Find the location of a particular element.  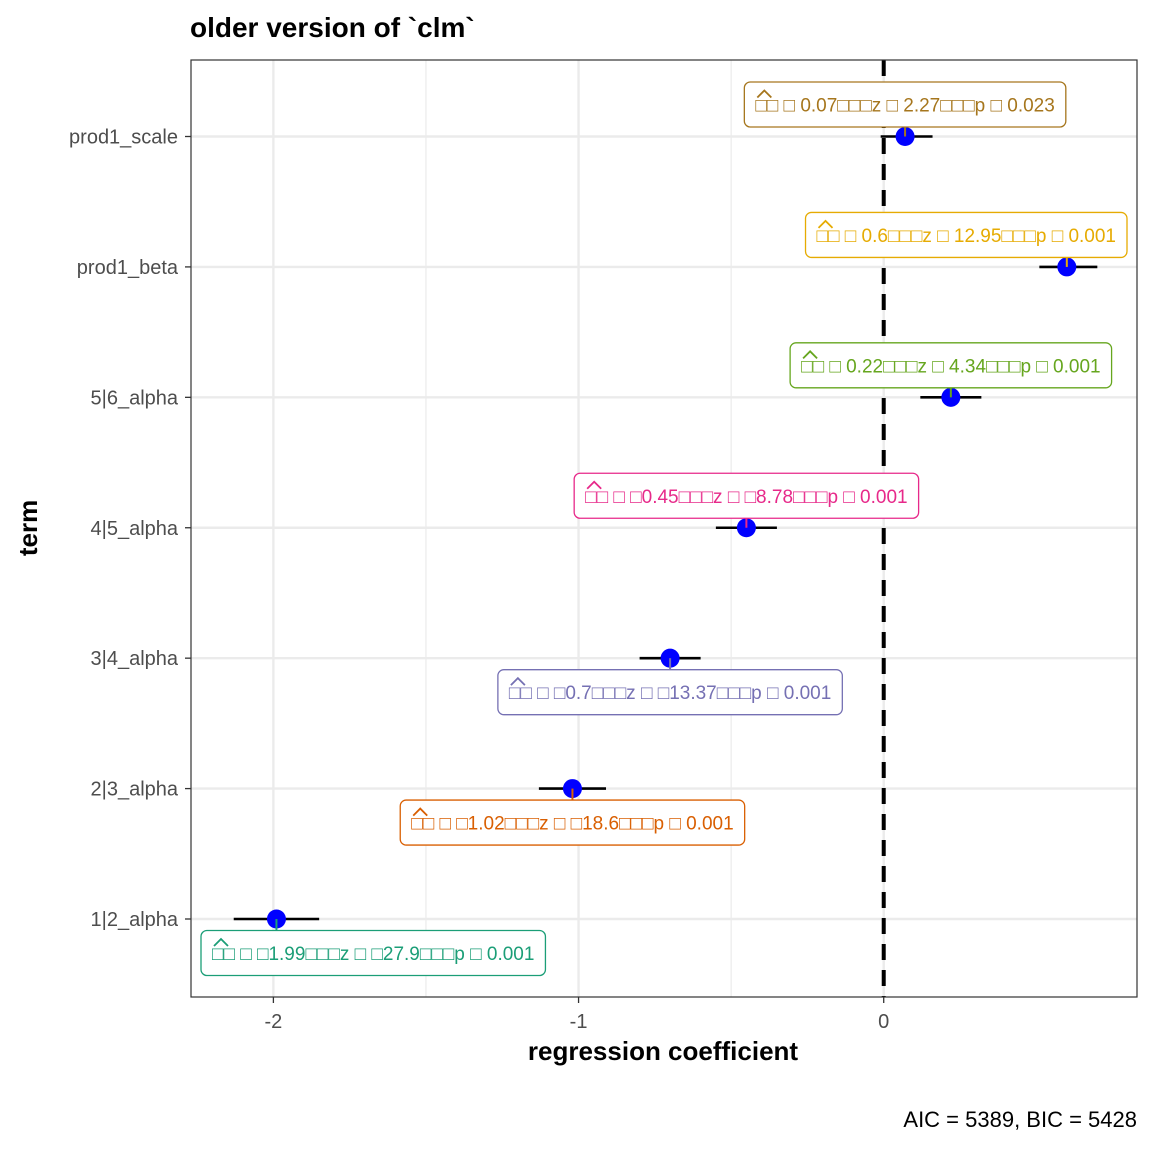

chart-title: older version of `clm` is located at coordinates (332, 27).